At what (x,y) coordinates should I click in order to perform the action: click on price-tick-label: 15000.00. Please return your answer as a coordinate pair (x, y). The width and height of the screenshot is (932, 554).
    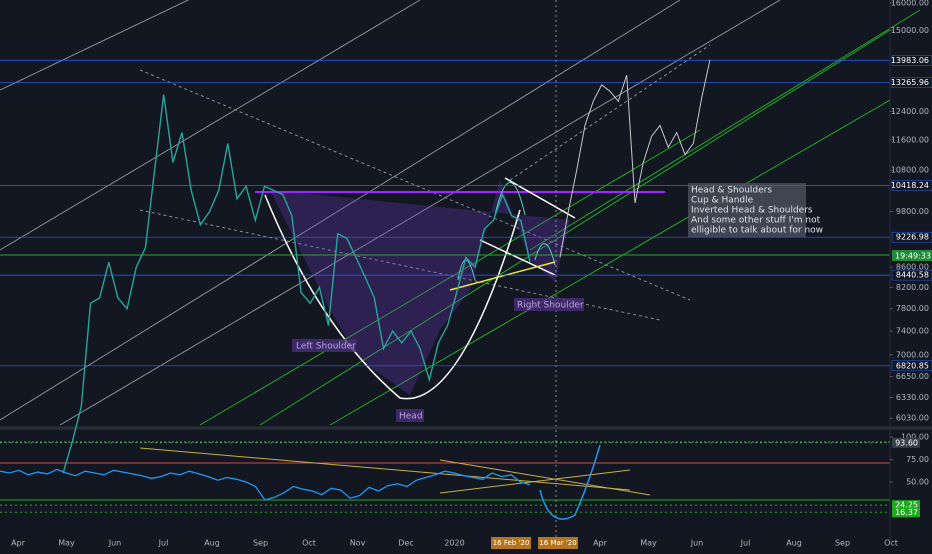
    Looking at the image, I should click on (910, 30).